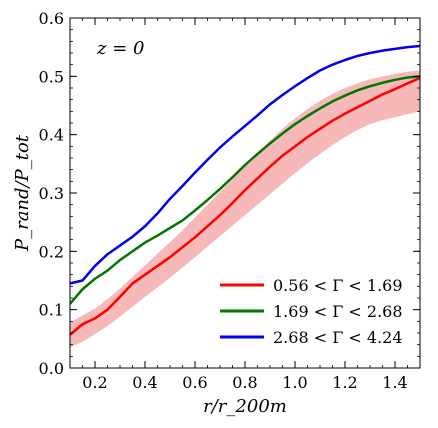 The width and height of the screenshot is (438, 428). Describe the element at coordinates (22, 193) in the screenshot. I see `y-axis-label: P_rand/P_tot` at that location.